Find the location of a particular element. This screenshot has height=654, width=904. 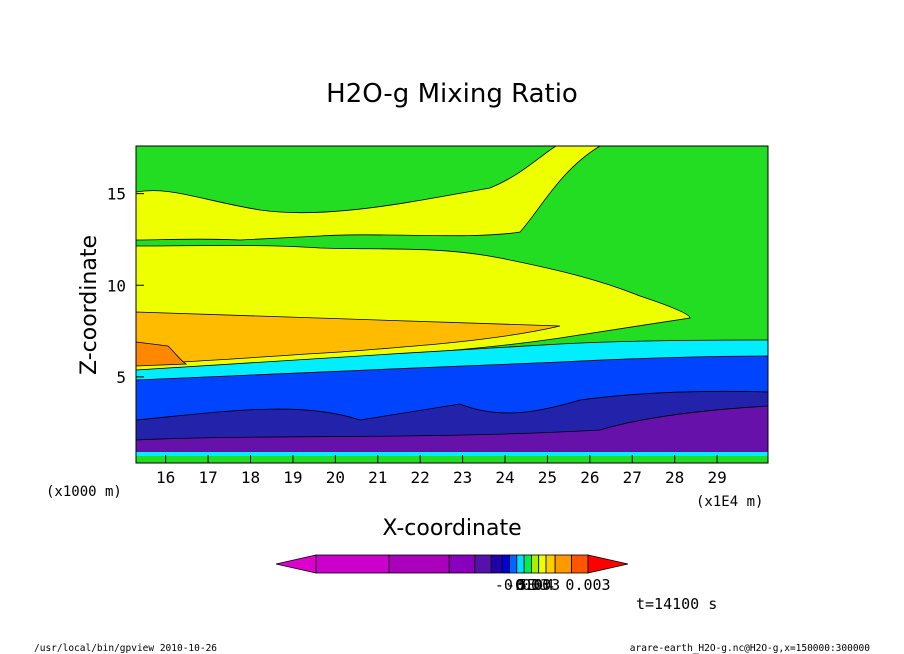

x-tick-label: 16 is located at coordinates (165, 477).